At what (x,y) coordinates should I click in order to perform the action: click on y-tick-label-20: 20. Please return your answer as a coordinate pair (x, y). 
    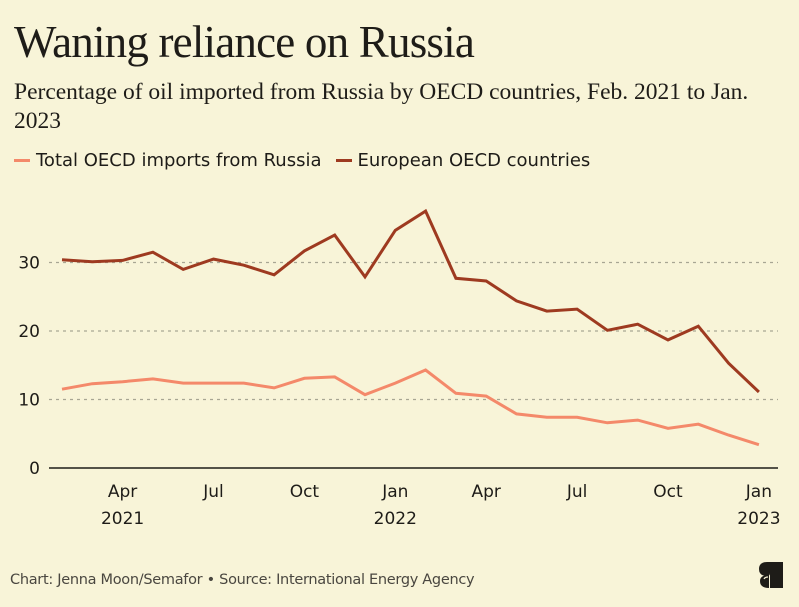
    Looking at the image, I should click on (29, 332).